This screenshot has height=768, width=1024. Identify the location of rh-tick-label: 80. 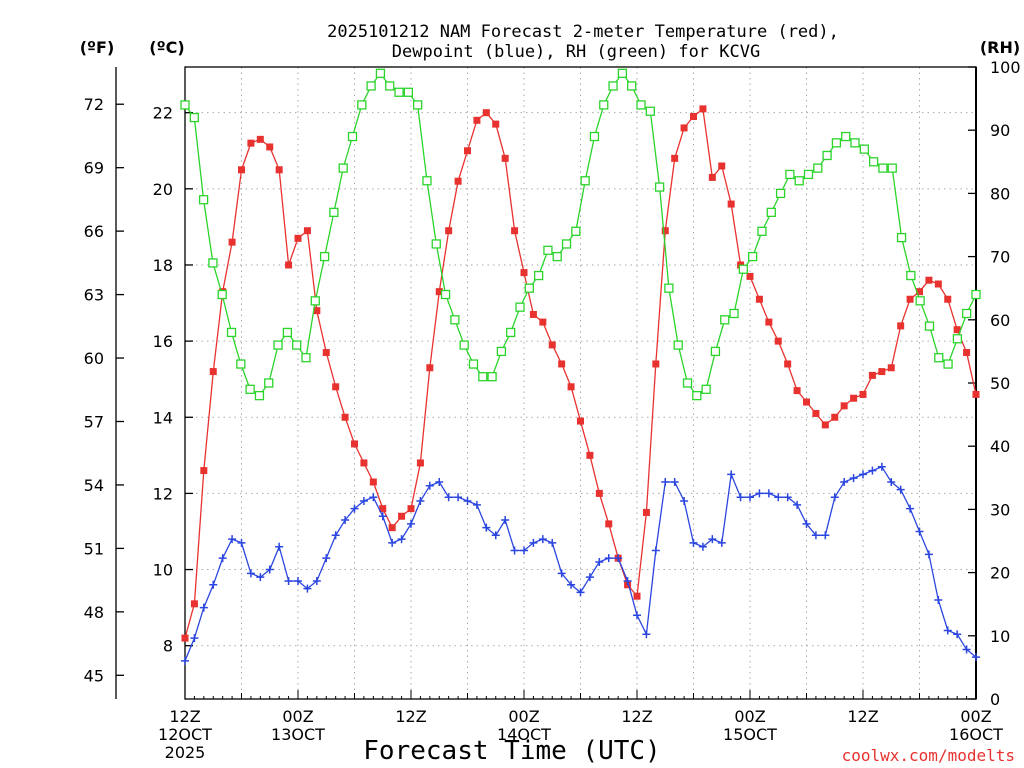
(1000, 193).